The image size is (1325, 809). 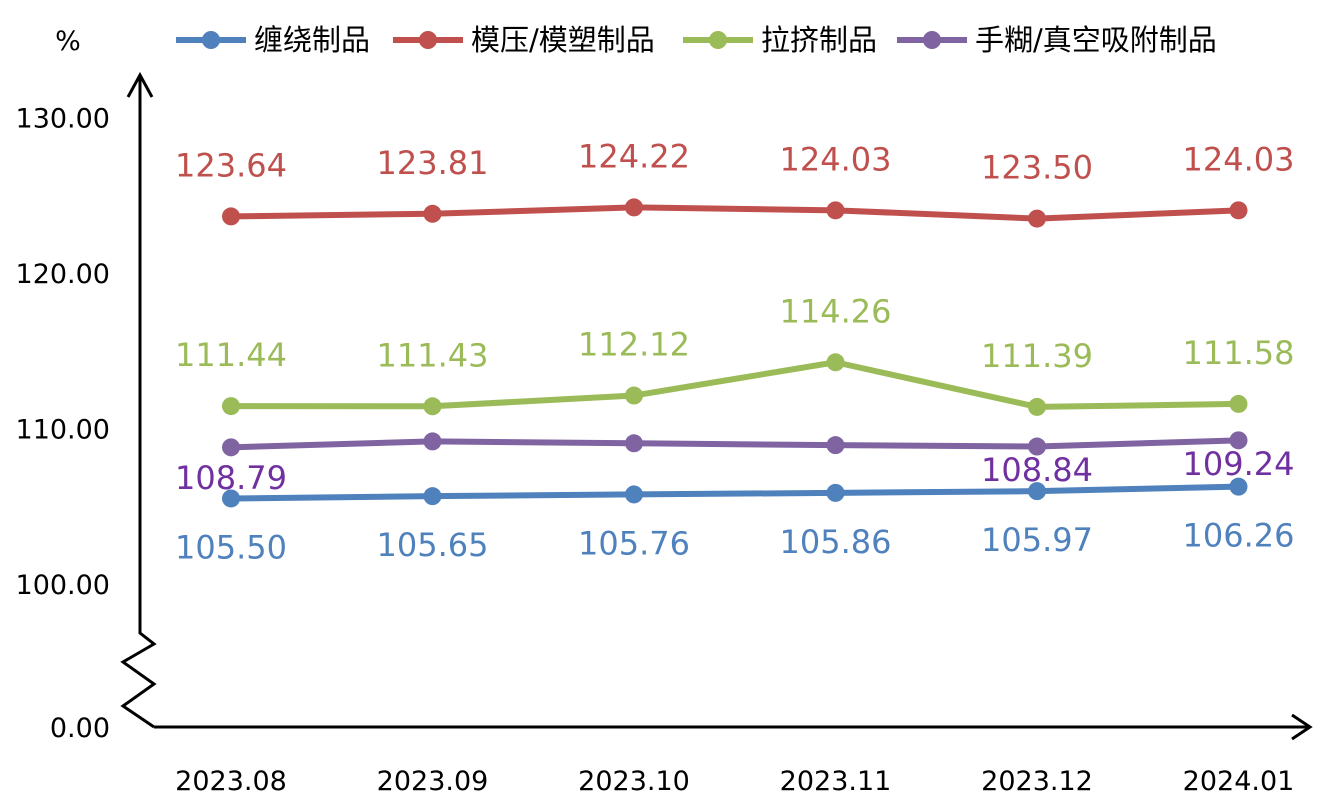 I want to click on data-label: 124.22, so click(x=634, y=156).